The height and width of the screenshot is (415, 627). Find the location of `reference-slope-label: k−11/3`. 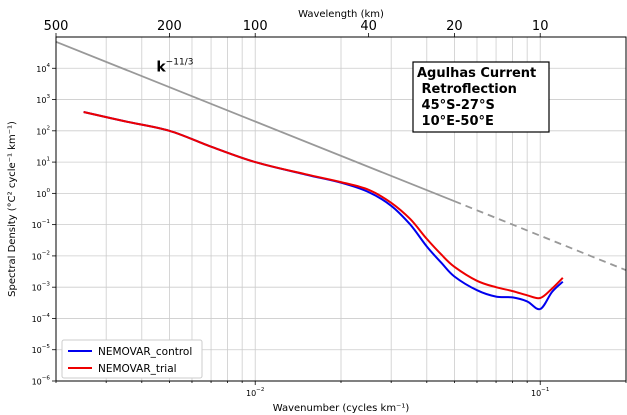

reference-slope-label: k−11/3 is located at coordinates (174, 66).